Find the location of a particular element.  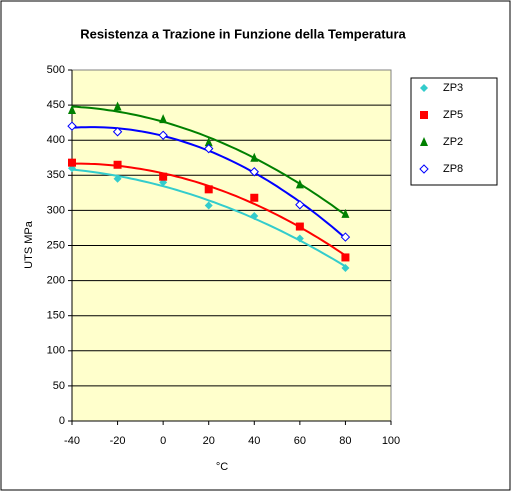

x-tick-label: 40 is located at coordinates (254, 441).